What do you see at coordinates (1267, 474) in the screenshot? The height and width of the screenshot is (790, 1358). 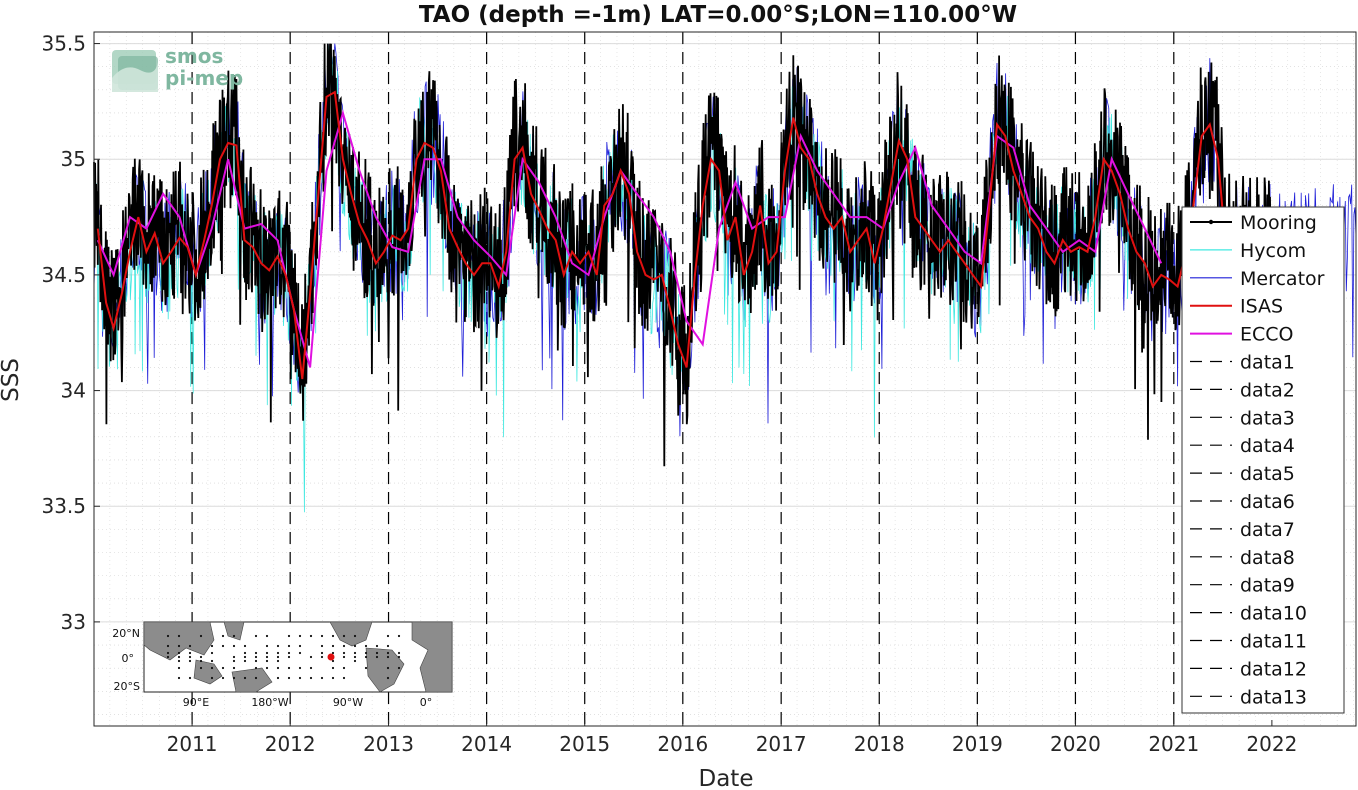 I see `legend-label-data5: data5` at bounding box center [1267, 474].